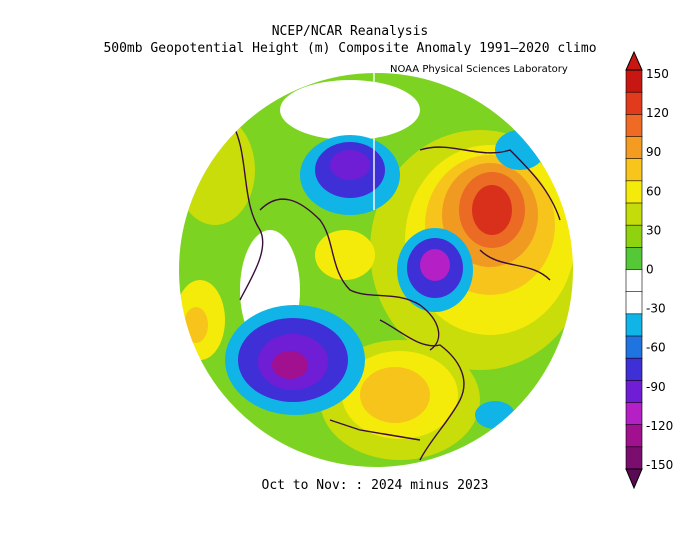  I want to click on colorbar-max-arrow, so click(634, 60).